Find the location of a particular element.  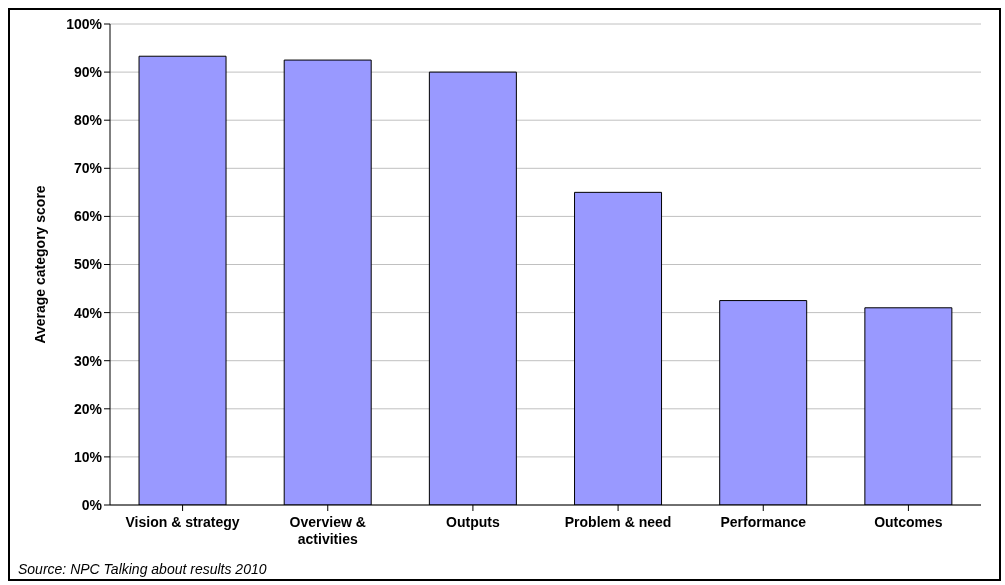

y-tick-label: 70% is located at coordinates (88, 168).